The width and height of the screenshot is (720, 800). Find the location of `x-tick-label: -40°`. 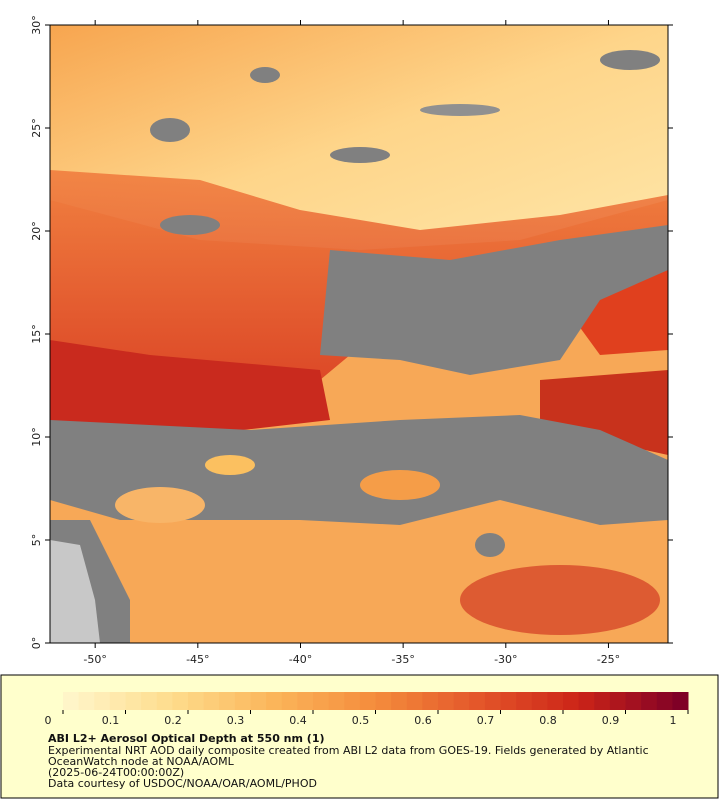

x-tick-label: -40° is located at coordinates (300, 659).